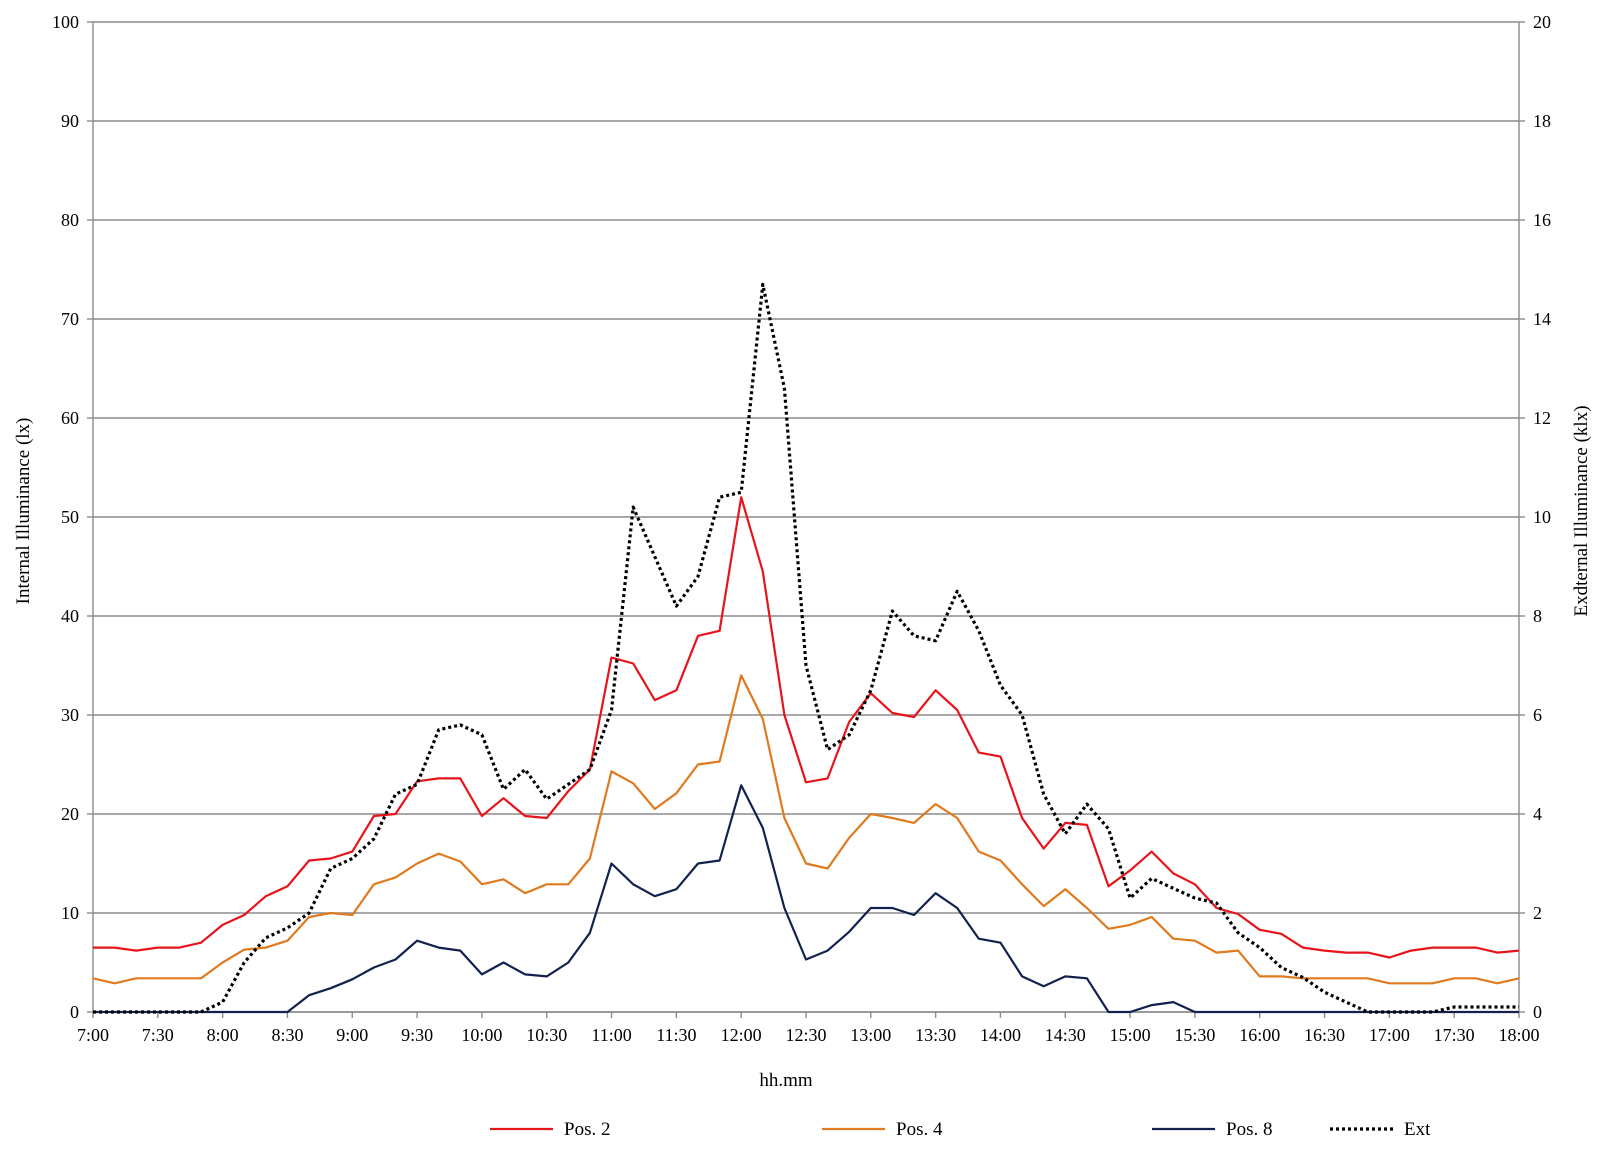 This screenshot has height=1151, width=1600. Describe the element at coordinates (1542, 319) in the screenshot. I see `y-tick-label-right: 14` at that location.